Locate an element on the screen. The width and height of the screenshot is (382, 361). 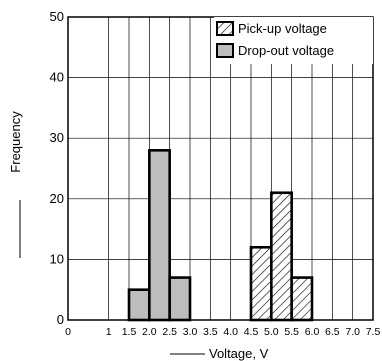
x-tick-label: 5.5 is located at coordinates (291, 332).